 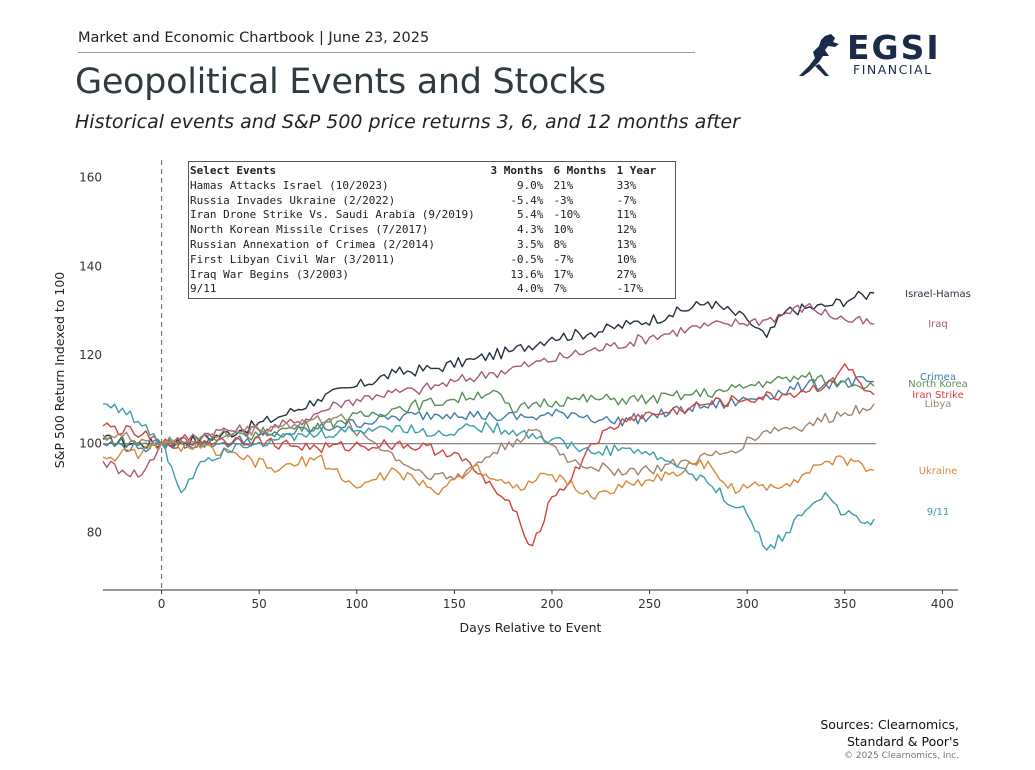 I want to click on return-6-months: -10%, so click(x=566, y=215).